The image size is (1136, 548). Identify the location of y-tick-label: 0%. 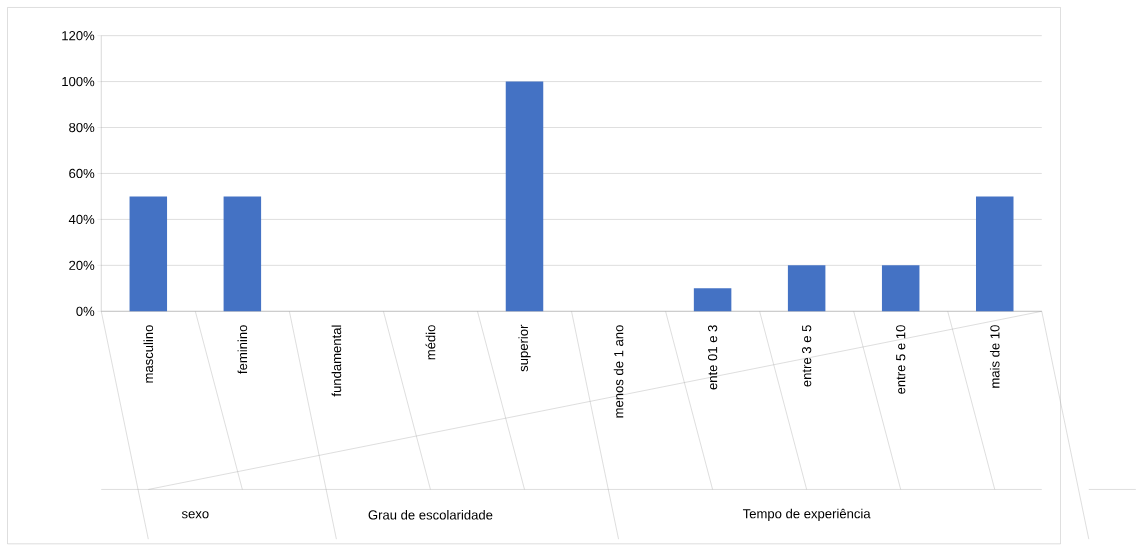
(85, 311).